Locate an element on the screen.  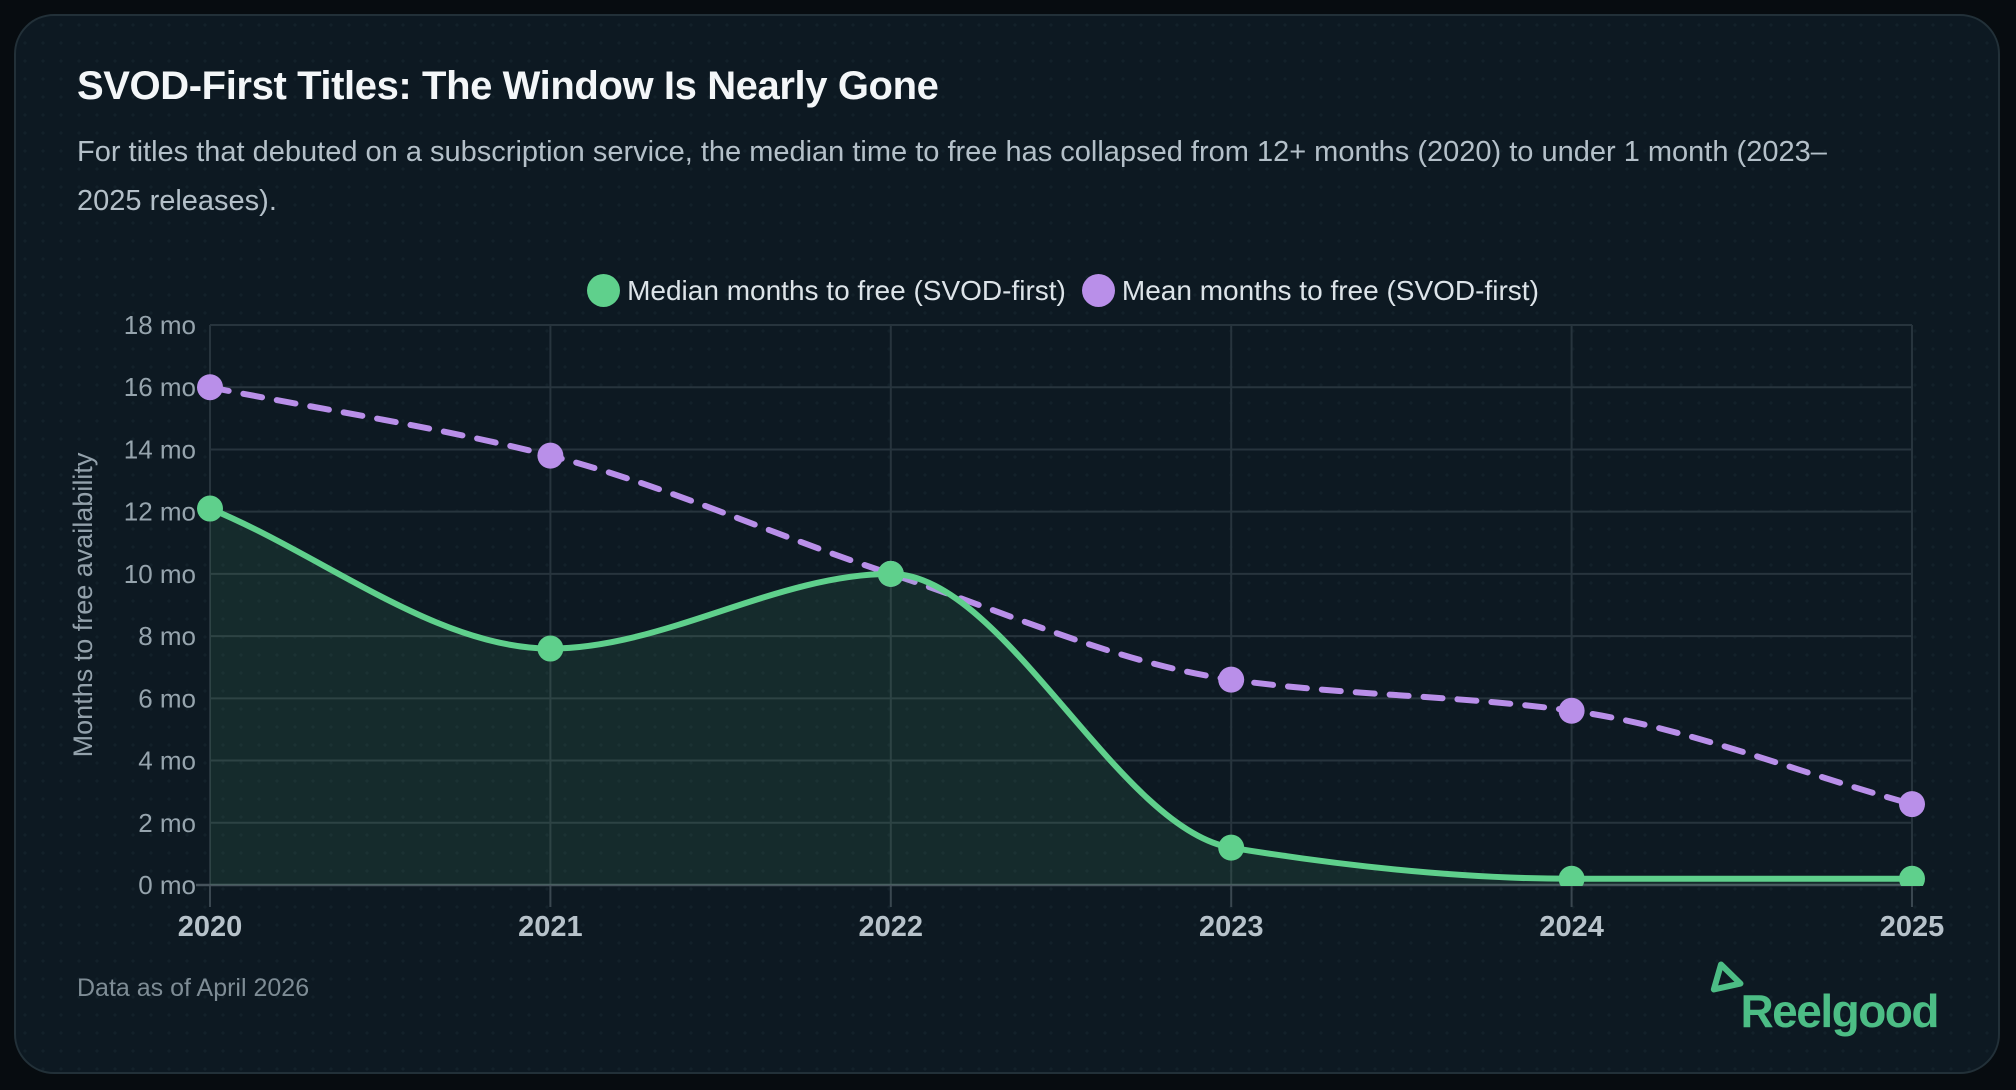
y-axis-title: Months to free availability is located at coordinates (83, 604).